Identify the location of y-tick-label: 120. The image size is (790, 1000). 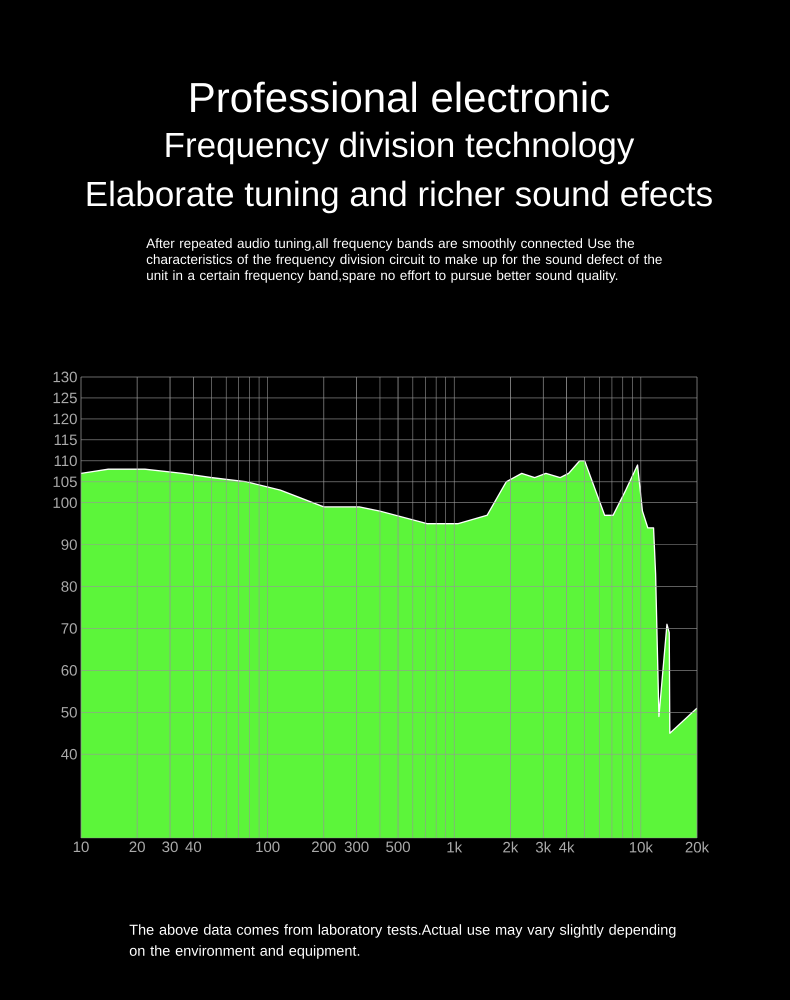
(65, 419).